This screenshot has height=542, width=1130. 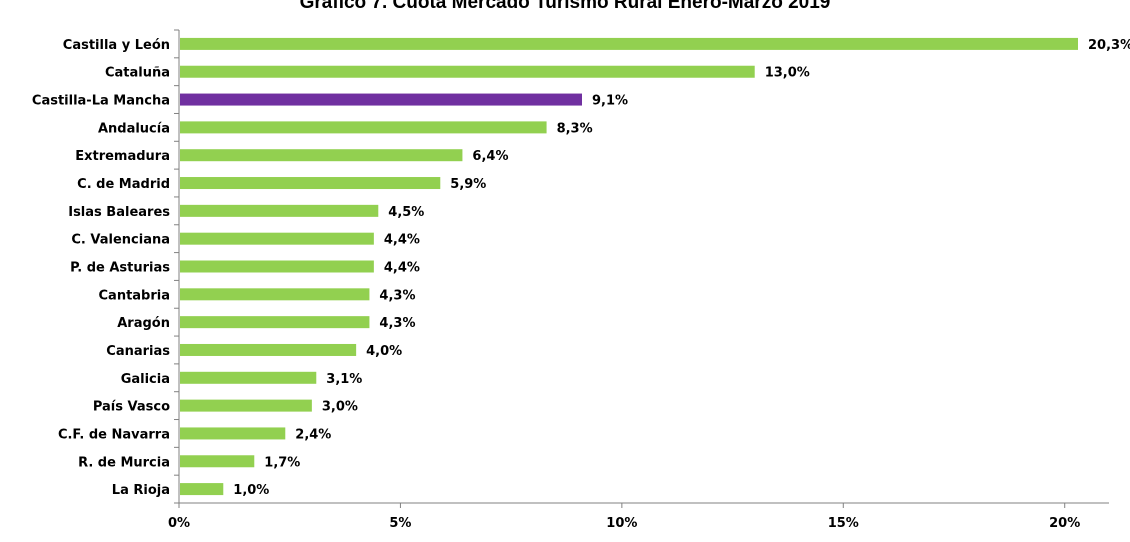 I want to click on category-label: C. de Madrid, so click(x=123, y=184).